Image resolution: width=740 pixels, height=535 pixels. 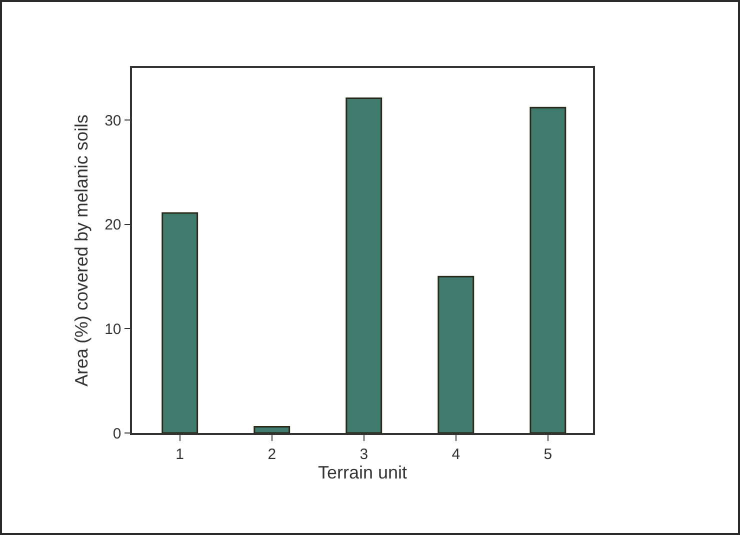 What do you see at coordinates (113, 329) in the screenshot?
I see `y-tick-label: 10` at bounding box center [113, 329].